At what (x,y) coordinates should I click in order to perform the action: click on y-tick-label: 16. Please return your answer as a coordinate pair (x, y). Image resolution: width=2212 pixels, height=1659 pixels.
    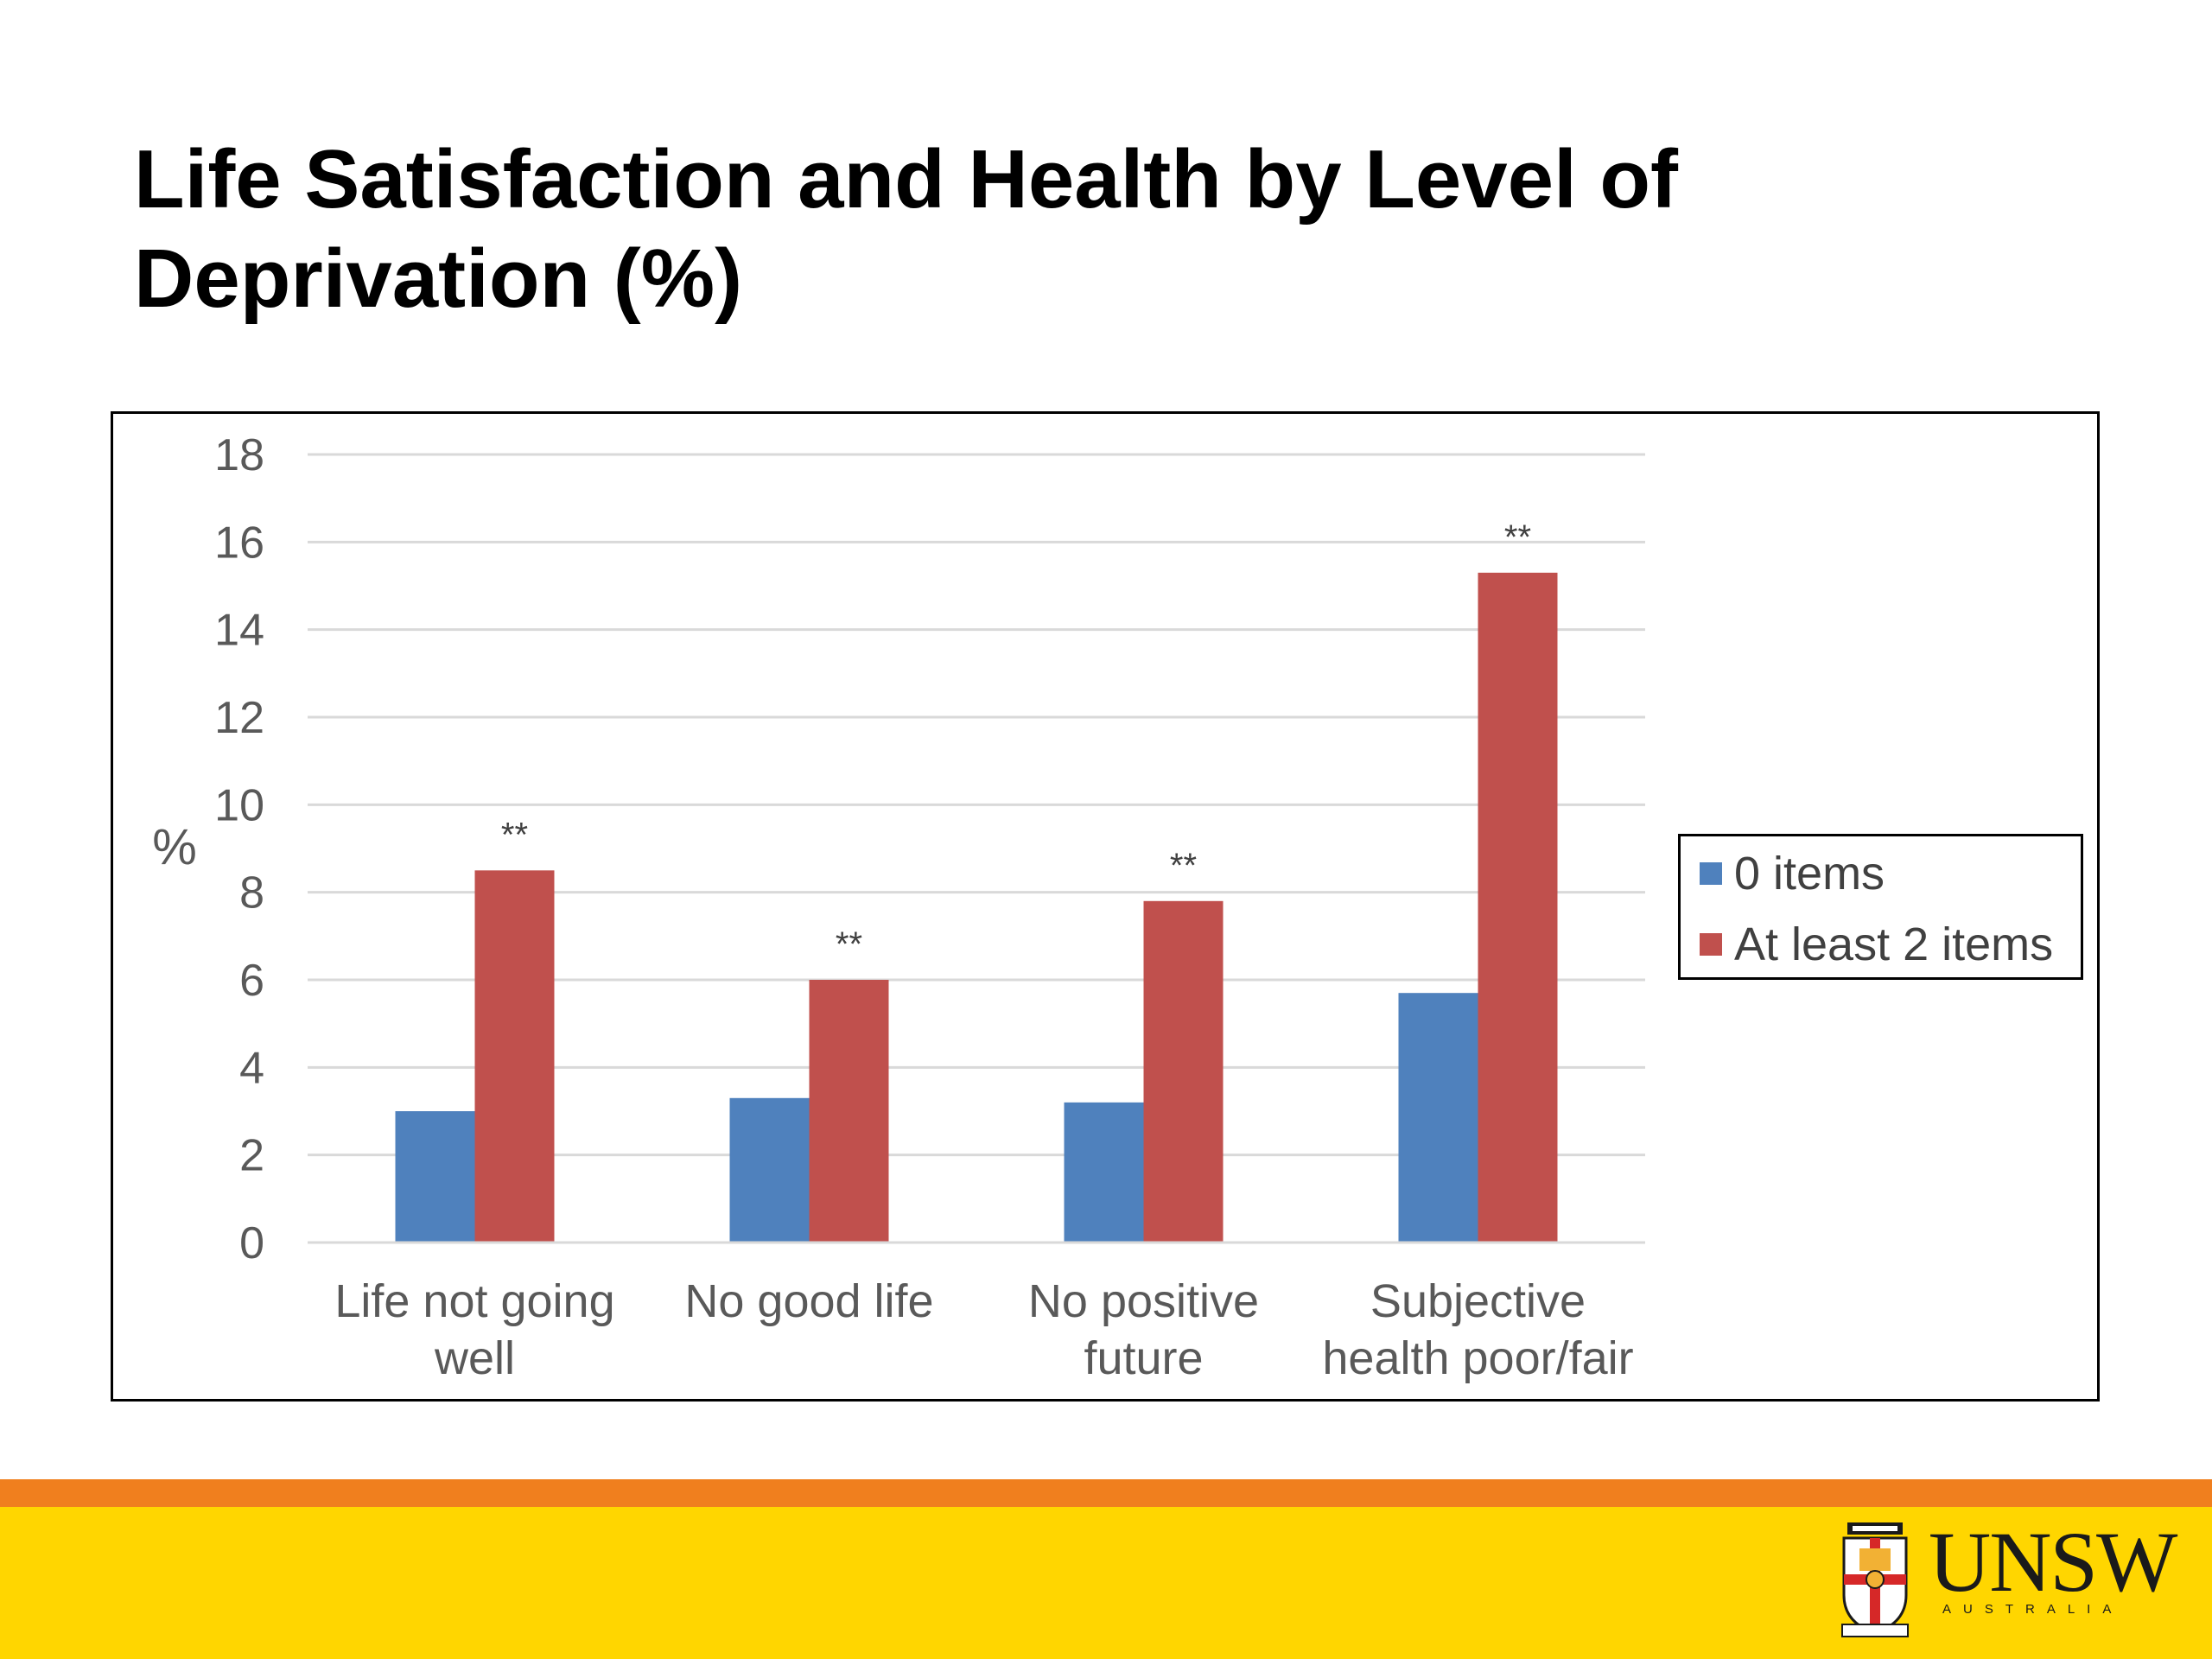
    Looking at the image, I should click on (239, 543).